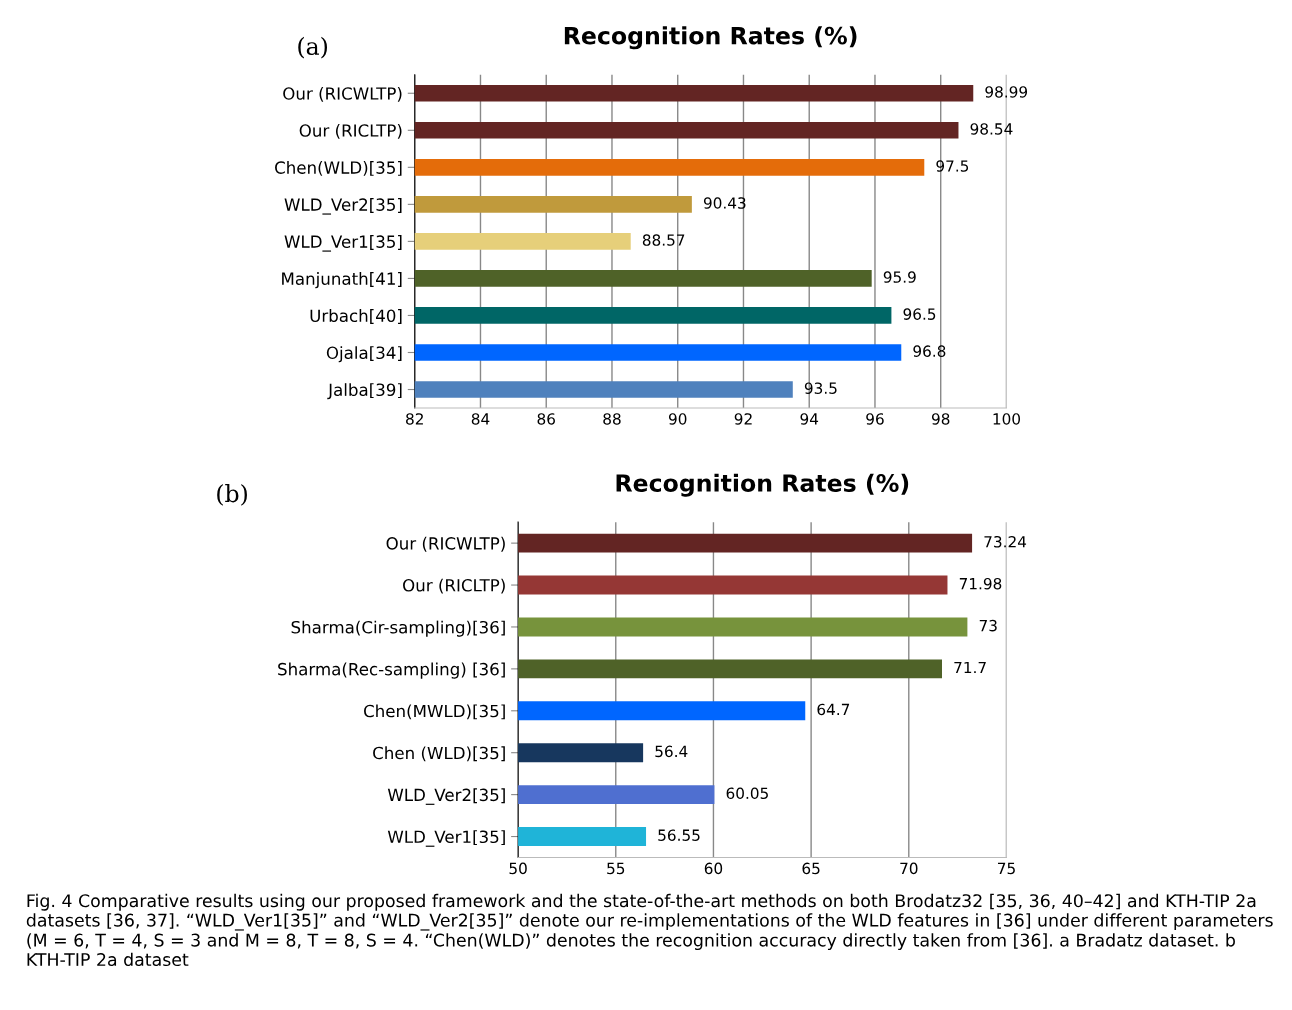 The height and width of the screenshot is (1010, 1292). Describe the element at coordinates (364, 391) in the screenshot. I see `y-tick-label: Jalba[39]` at that location.